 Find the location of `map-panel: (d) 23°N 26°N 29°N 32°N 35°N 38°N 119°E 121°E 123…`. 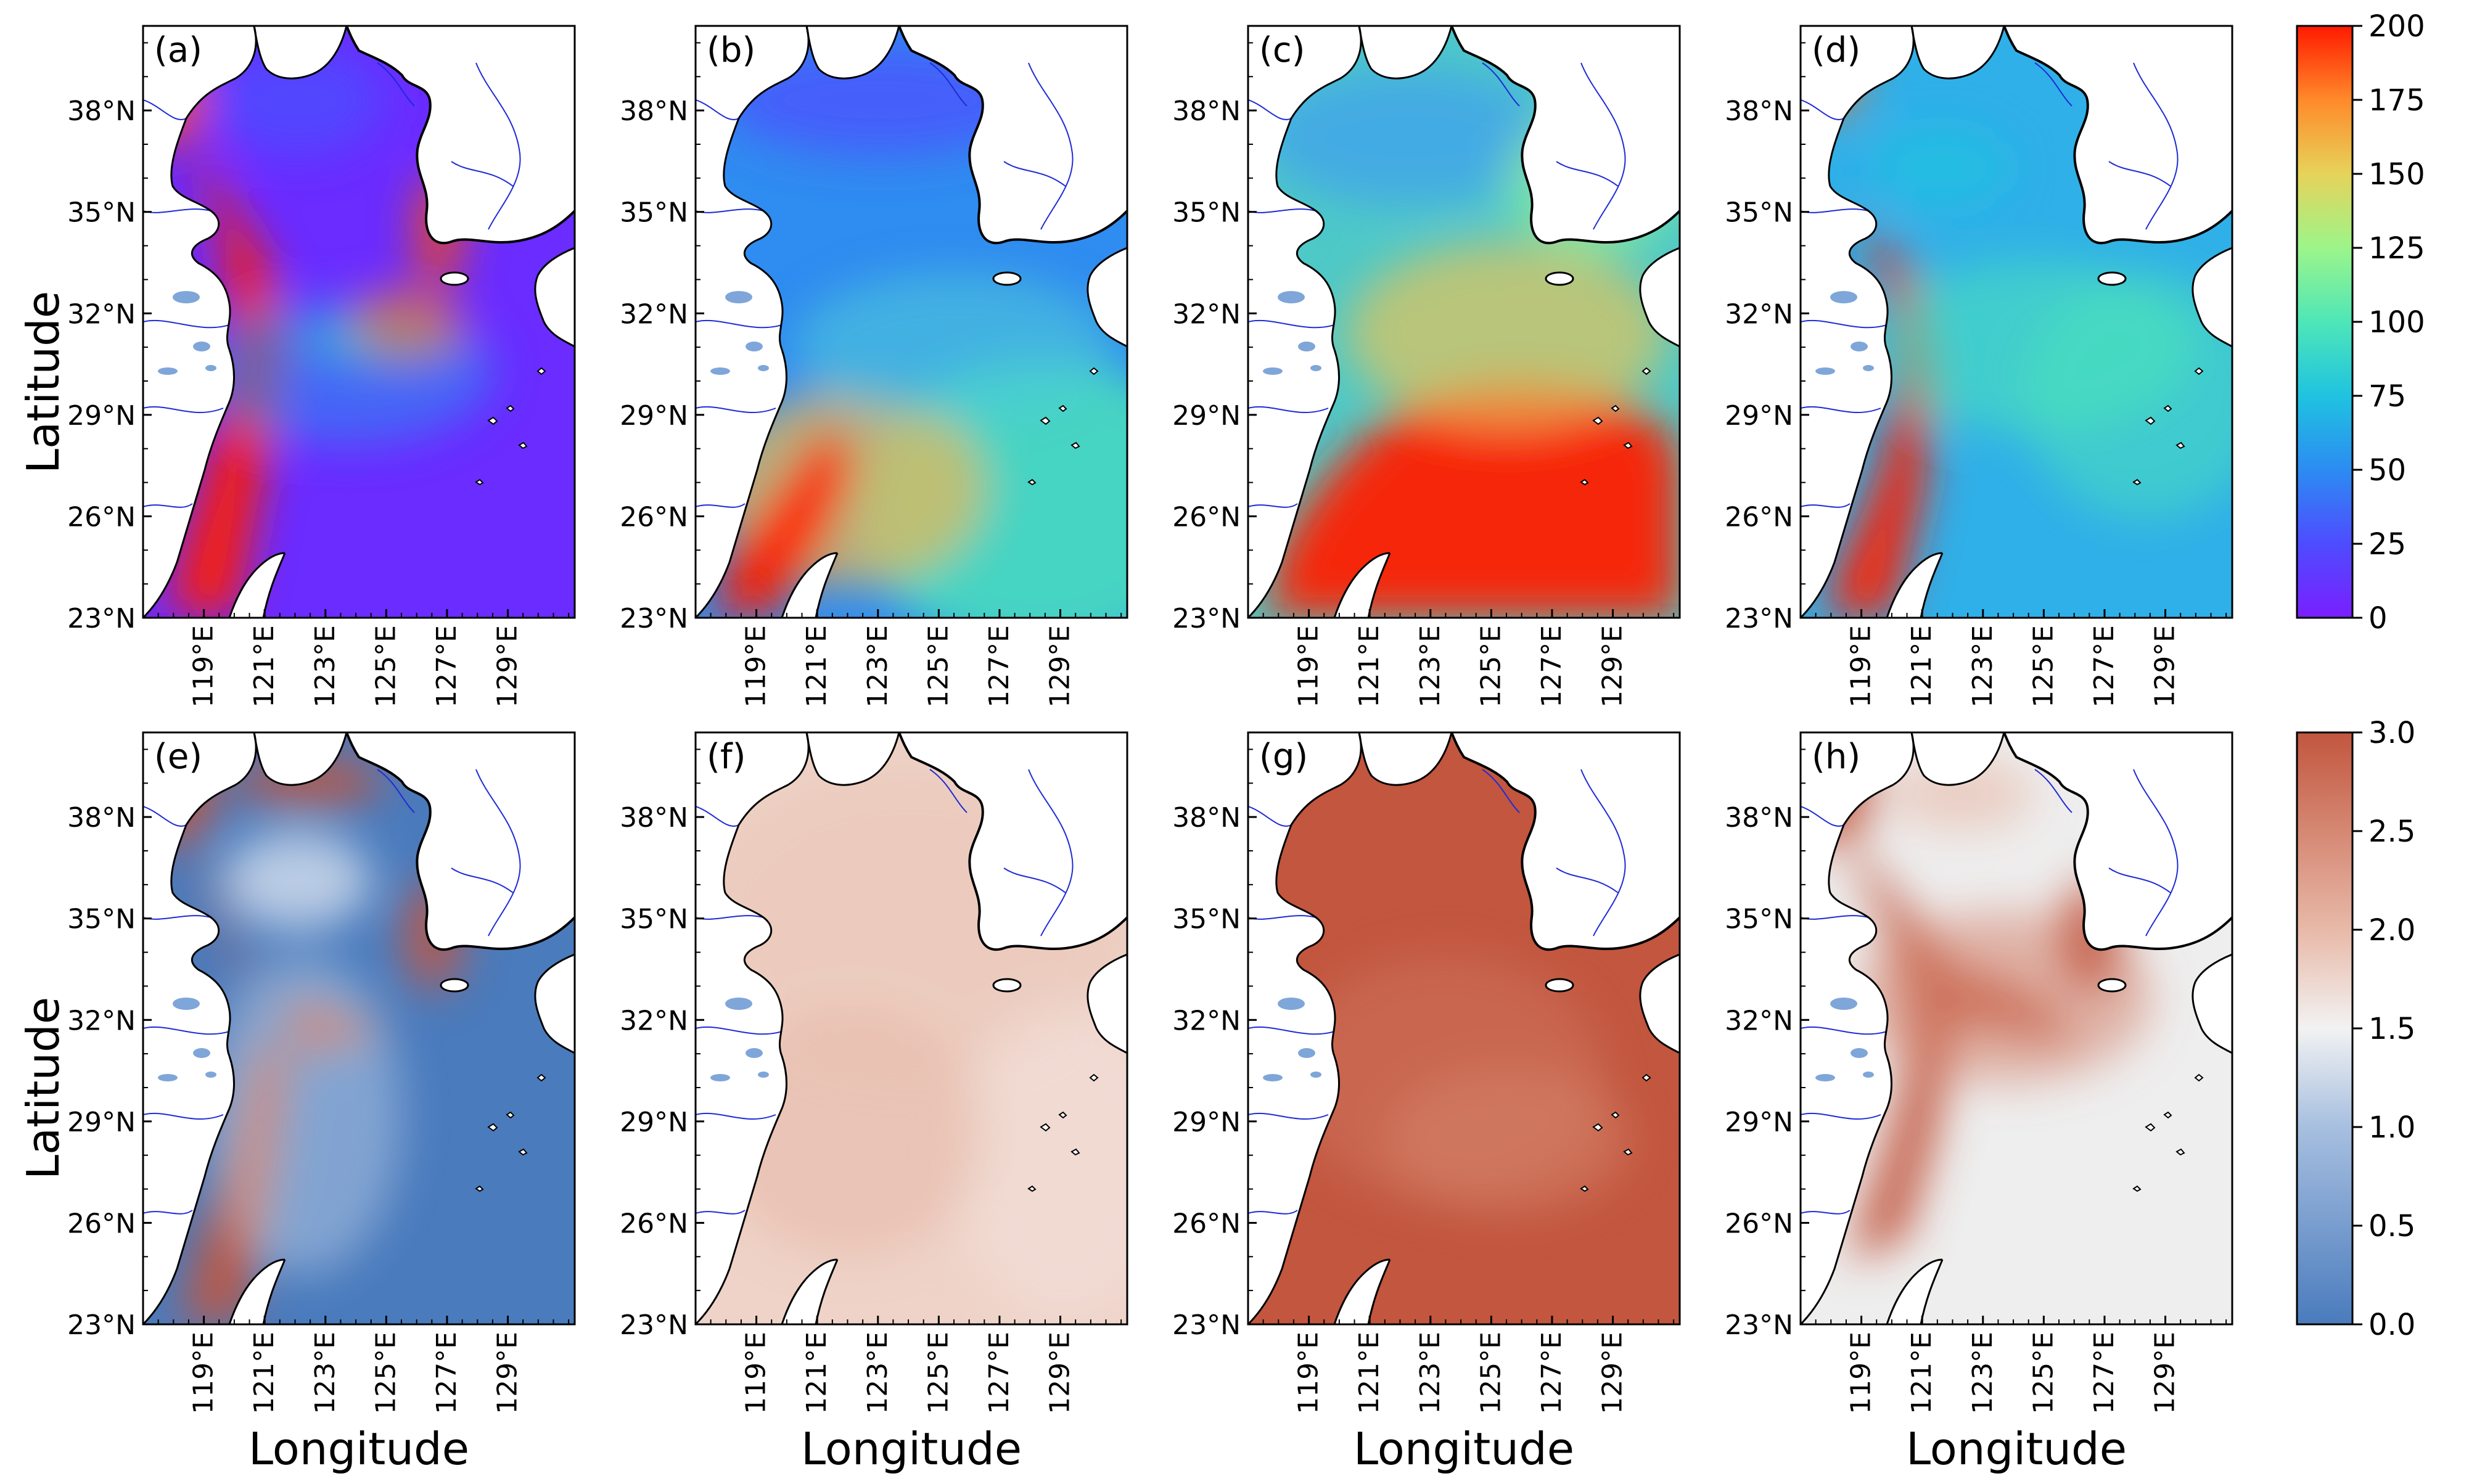

map-panel: (d) 23°N 26°N 29°N 32°N 35°N 38°N 119°E 121°E 123… is located at coordinates (1979, 366).